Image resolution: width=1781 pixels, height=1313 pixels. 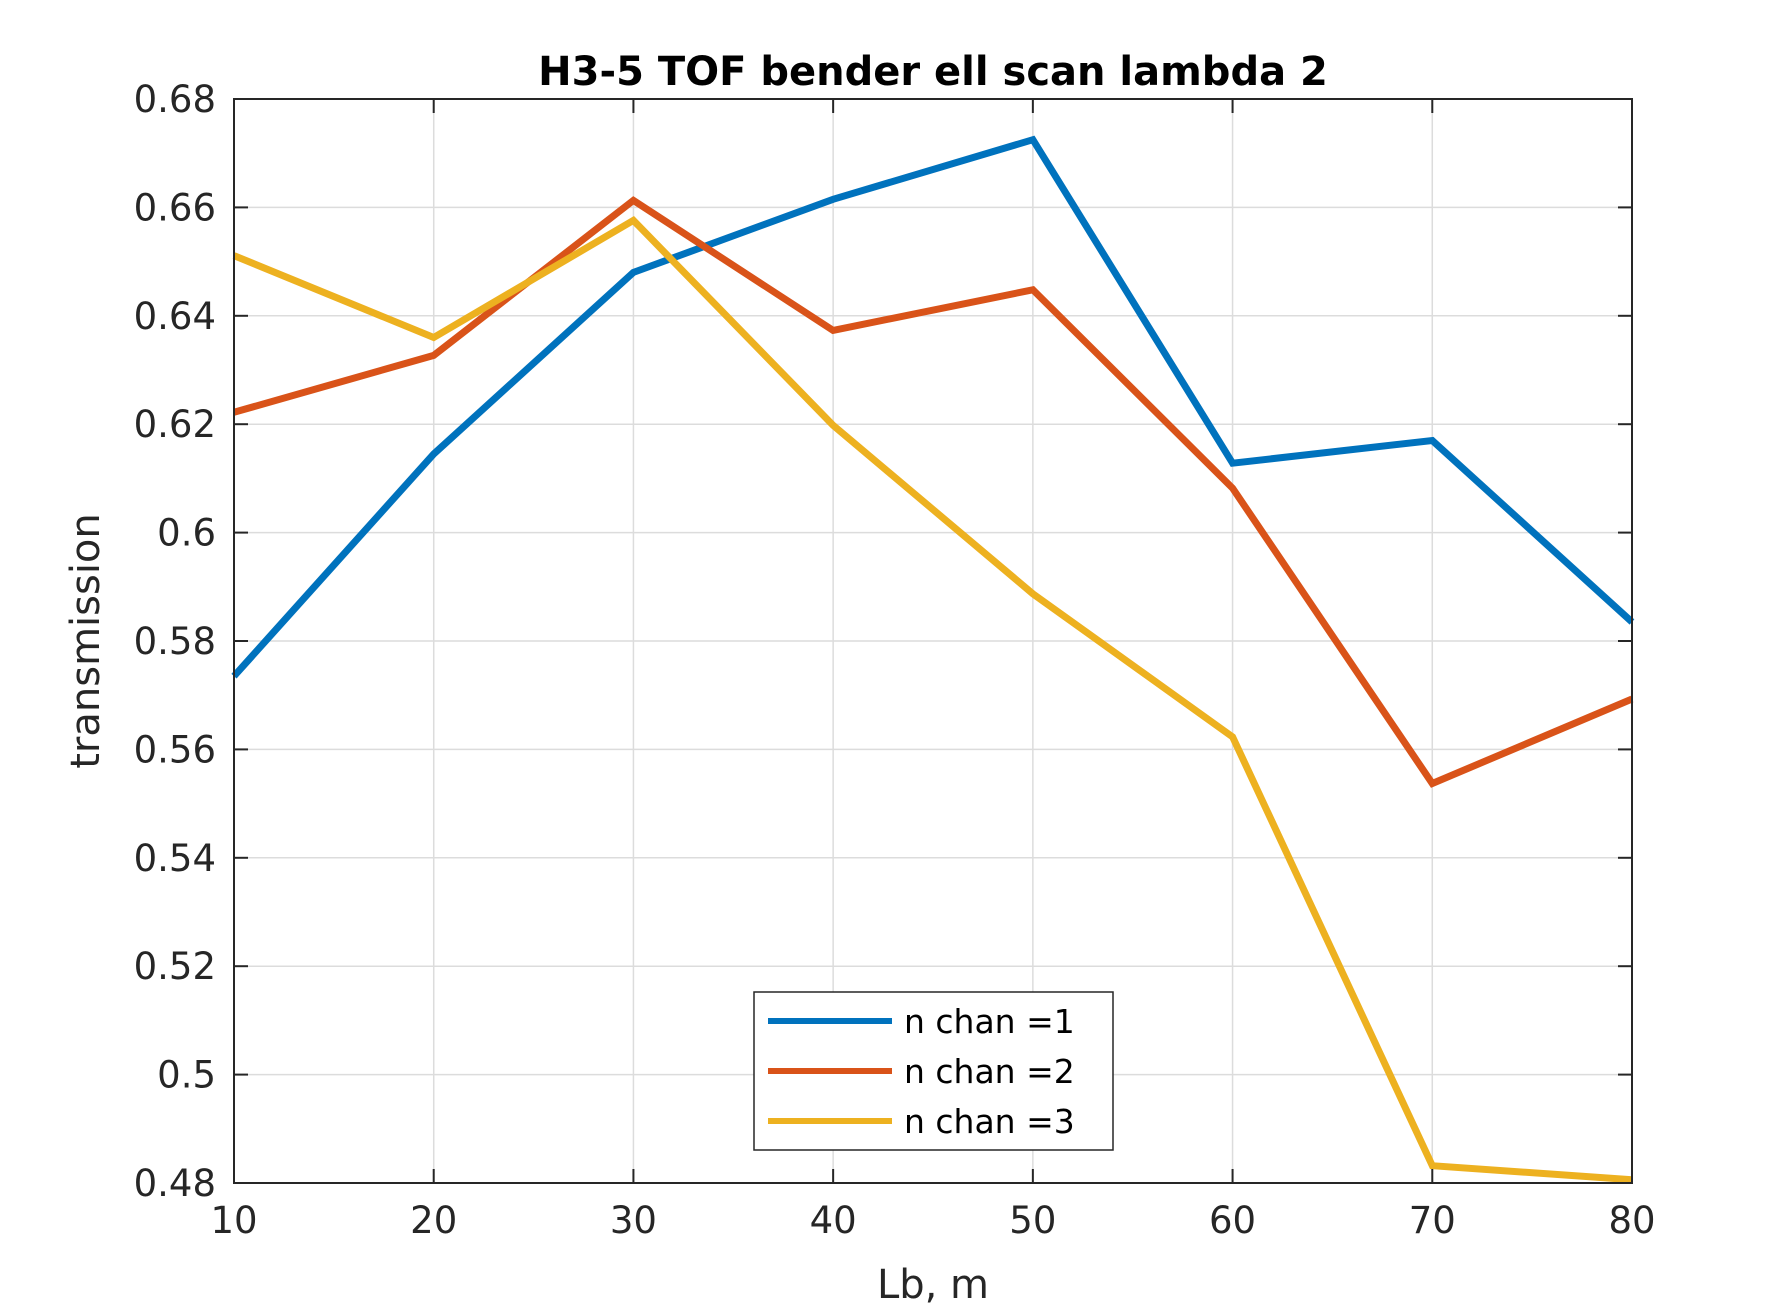 I want to click on legend-label-series-1: n chan =1, so click(x=989, y=1021).